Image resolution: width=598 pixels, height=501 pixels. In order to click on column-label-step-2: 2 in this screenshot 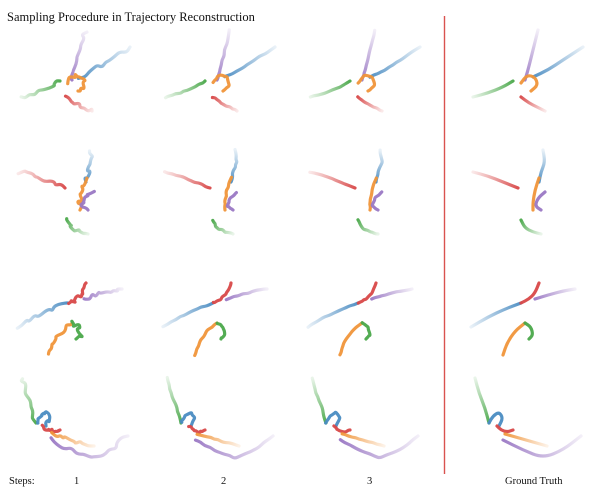, I will do `click(224, 481)`.